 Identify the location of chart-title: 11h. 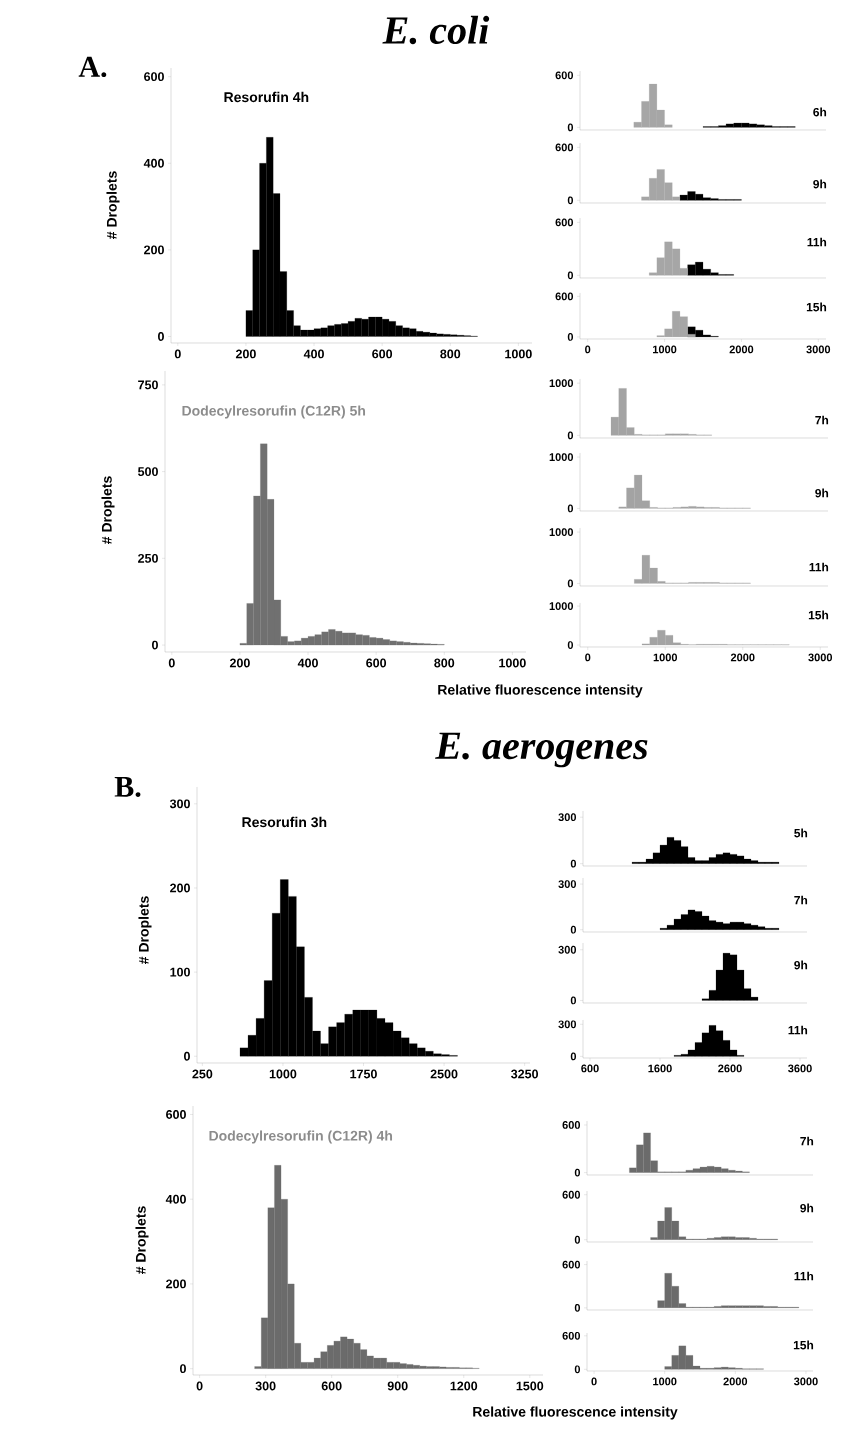
(798, 1030).